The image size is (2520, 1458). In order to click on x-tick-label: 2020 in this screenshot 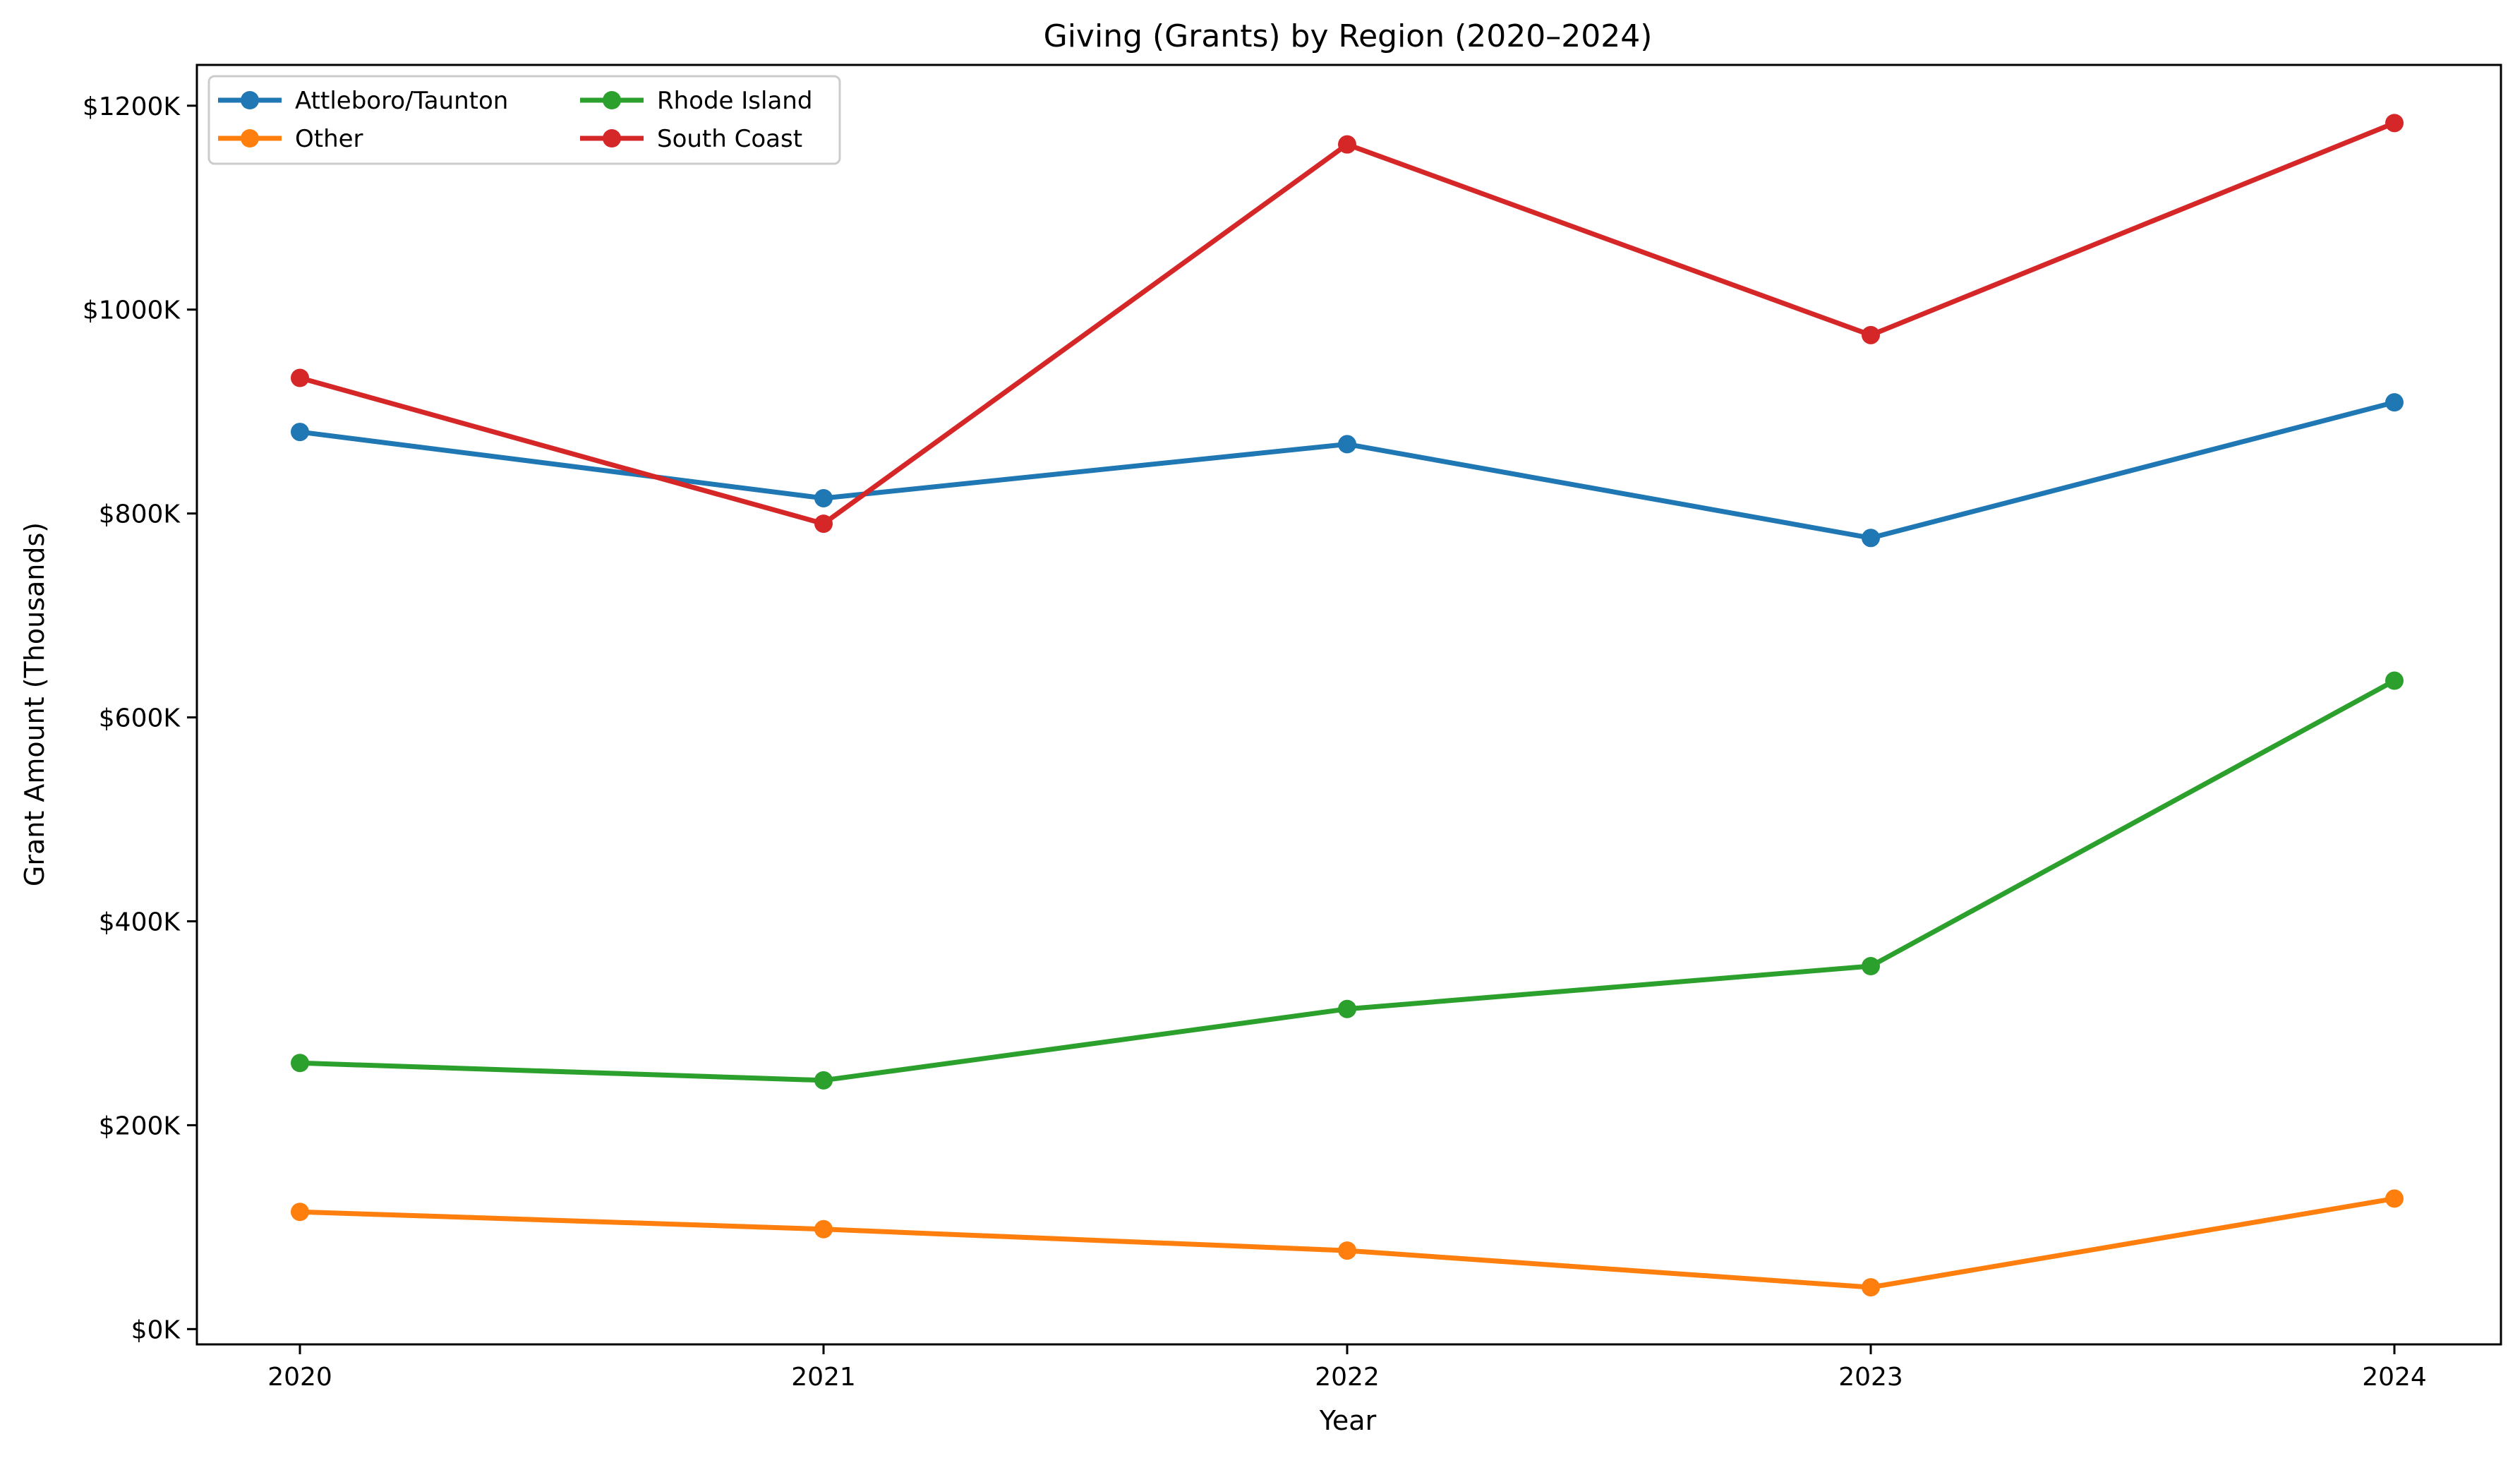, I will do `click(299, 1377)`.